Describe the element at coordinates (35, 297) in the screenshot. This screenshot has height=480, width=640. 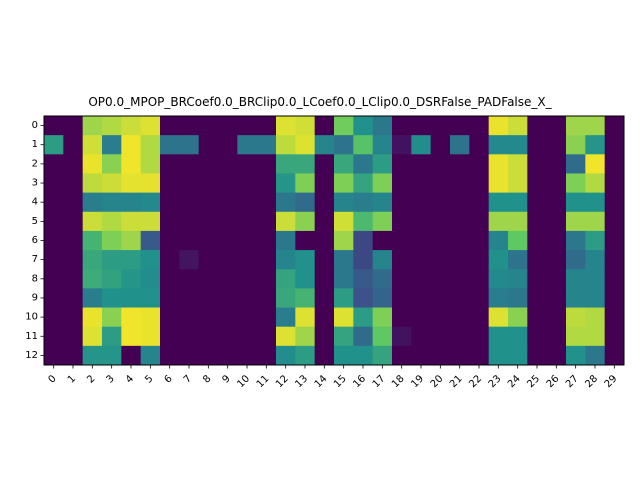
I see `y-tick-label: 9` at that location.